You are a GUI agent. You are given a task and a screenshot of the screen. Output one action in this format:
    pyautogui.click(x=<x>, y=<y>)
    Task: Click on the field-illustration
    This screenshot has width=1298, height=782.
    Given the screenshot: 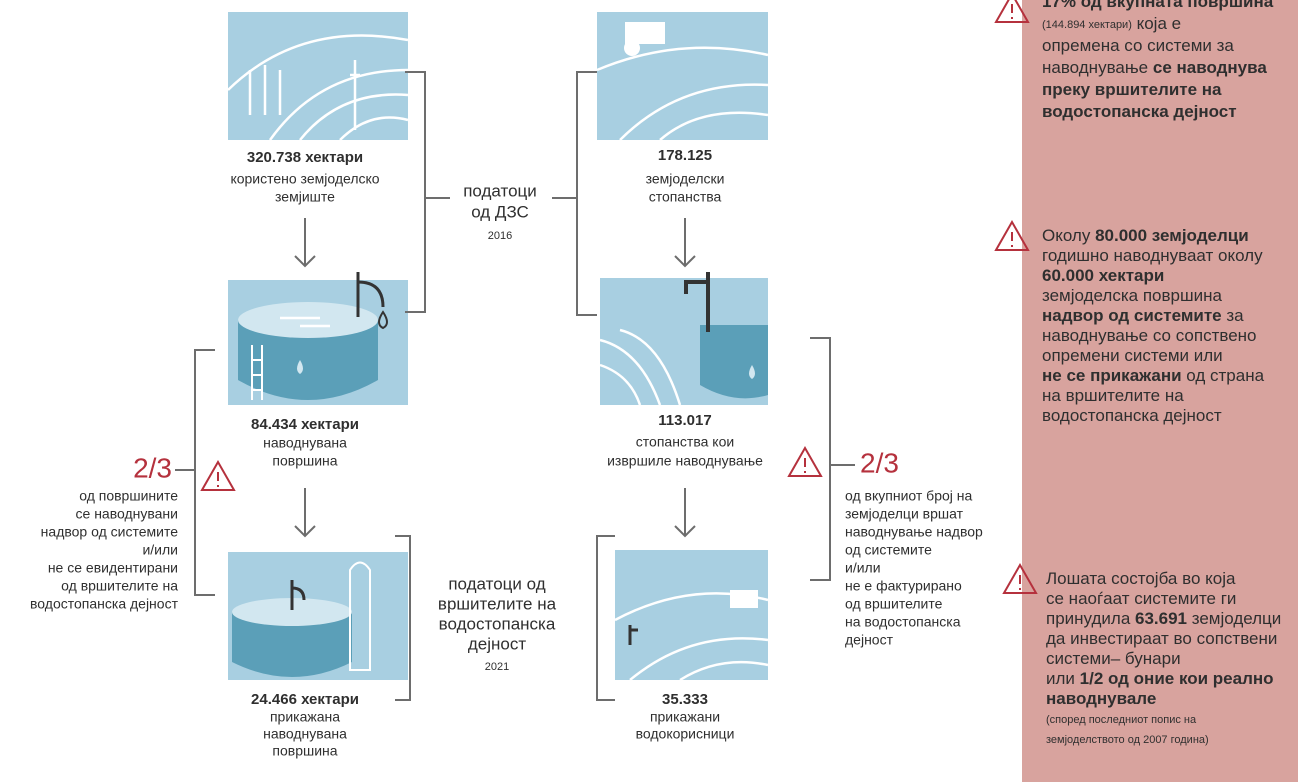 What is the action you would take?
    pyautogui.click(x=691, y=616)
    